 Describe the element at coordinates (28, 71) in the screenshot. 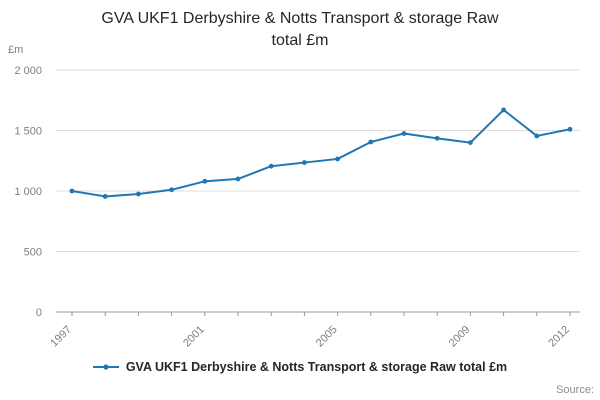

I see `svg-text: 2 000` at that location.